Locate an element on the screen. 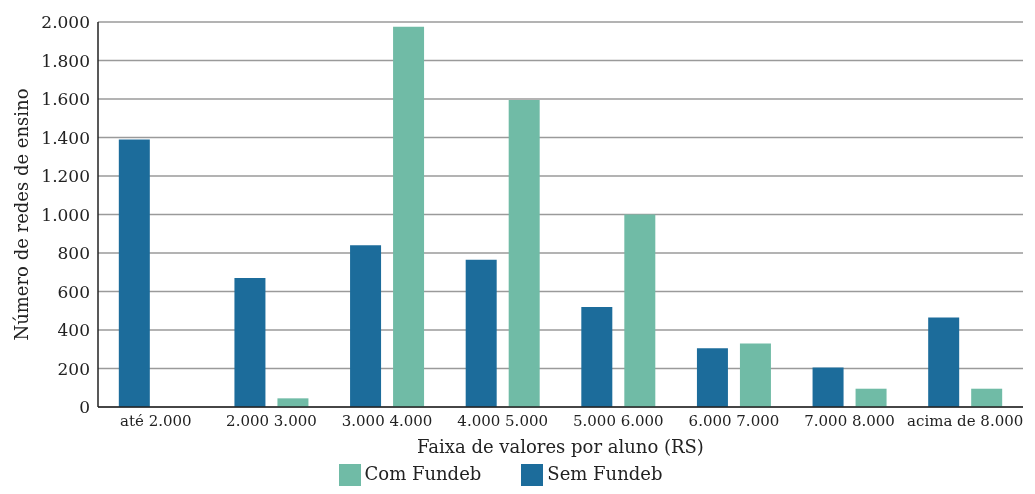  x-tick-label: 7.000 8.000 is located at coordinates (849, 420).